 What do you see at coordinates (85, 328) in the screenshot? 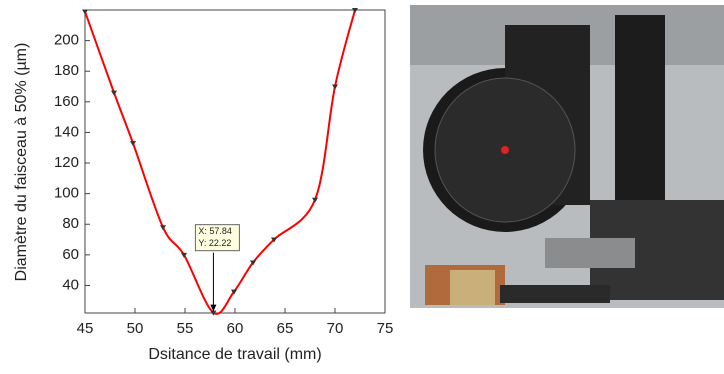
I see `x-tick-label: 45` at bounding box center [85, 328].